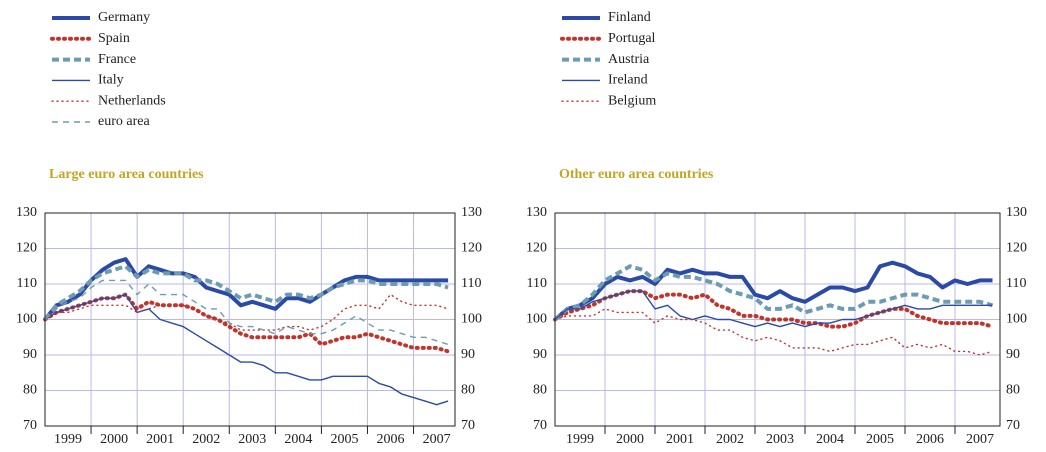 The width and height of the screenshot is (1046, 452). Describe the element at coordinates (629, 17) in the screenshot. I see `legend-label: Finland` at that location.